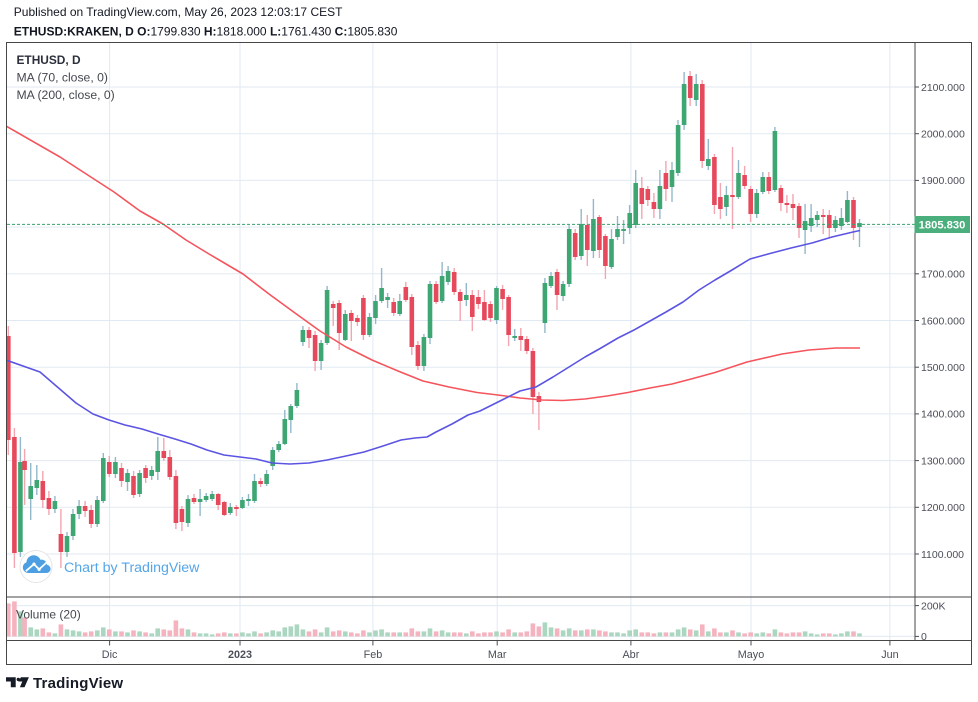 This screenshot has height=702, width=978. Describe the element at coordinates (49, 60) in the screenshot. I see `svg-text: ETHUSD, D` at that location.